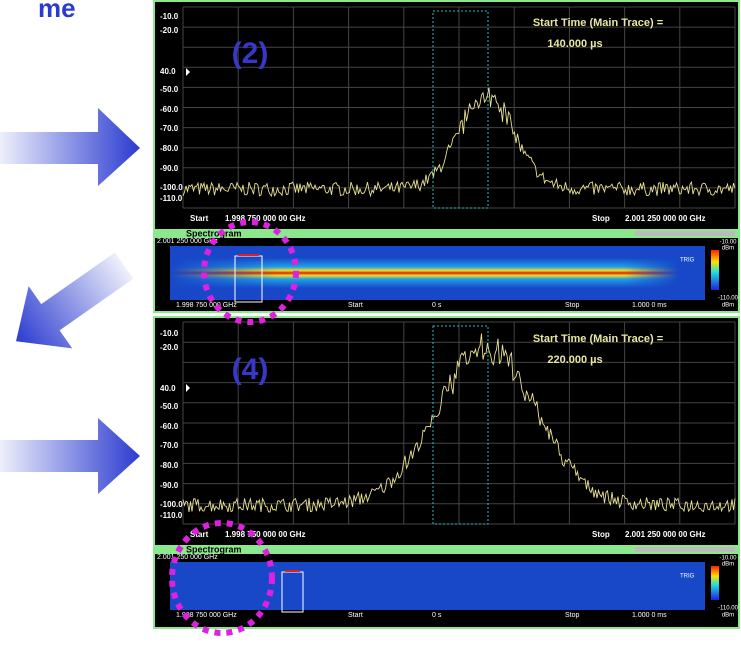  Describe the element at coordinates (250, 369) in the screenshot. I see `big-label: (4)` at that location.